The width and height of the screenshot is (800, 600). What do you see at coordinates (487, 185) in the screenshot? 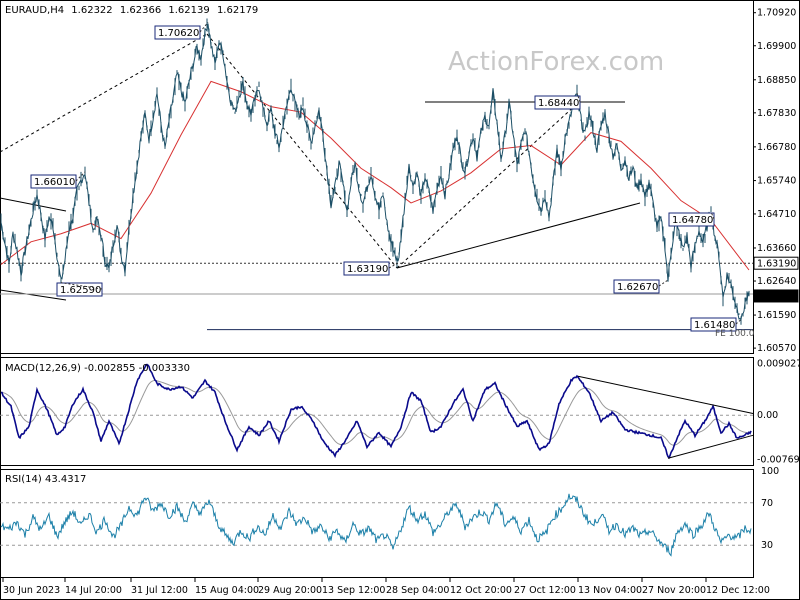
I see `trendline-dashed-rise` at bounding box center [487, 185].